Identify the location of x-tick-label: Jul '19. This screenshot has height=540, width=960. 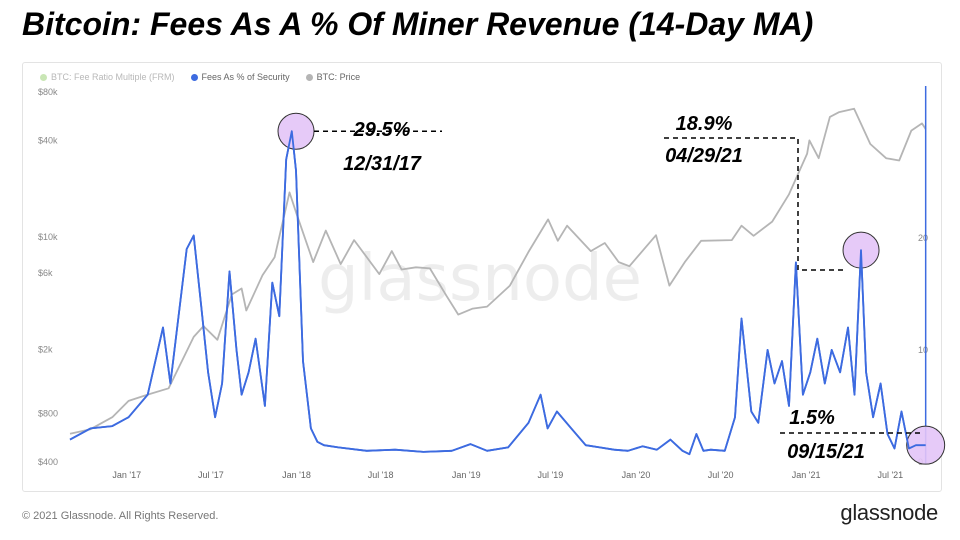
(551, 475).